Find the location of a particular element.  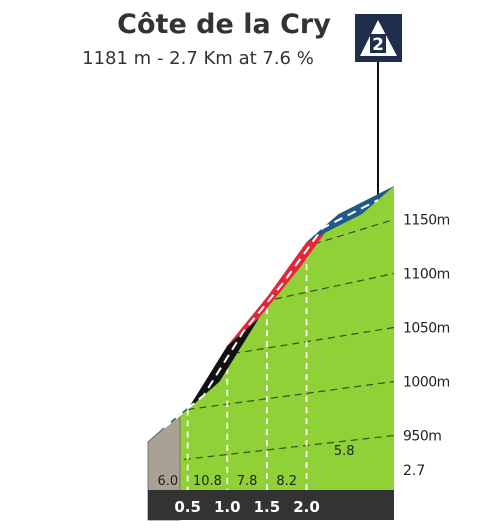

x-tick-label: 1.5 is located at coordinates (267, 507).